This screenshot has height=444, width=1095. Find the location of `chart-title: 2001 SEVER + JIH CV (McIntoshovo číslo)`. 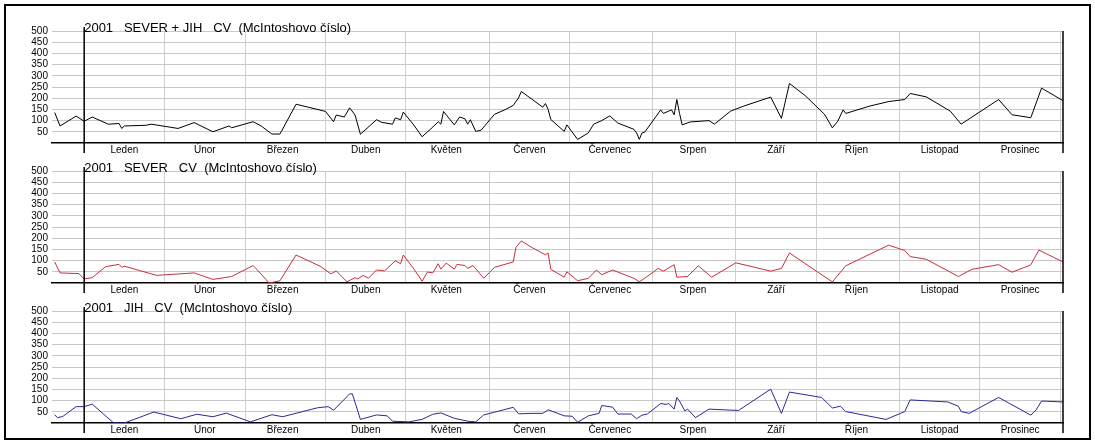

chart-title: 2001 SEVER + JIH CV (McIntoshovo číslo) is located at coordinates (218, 28).